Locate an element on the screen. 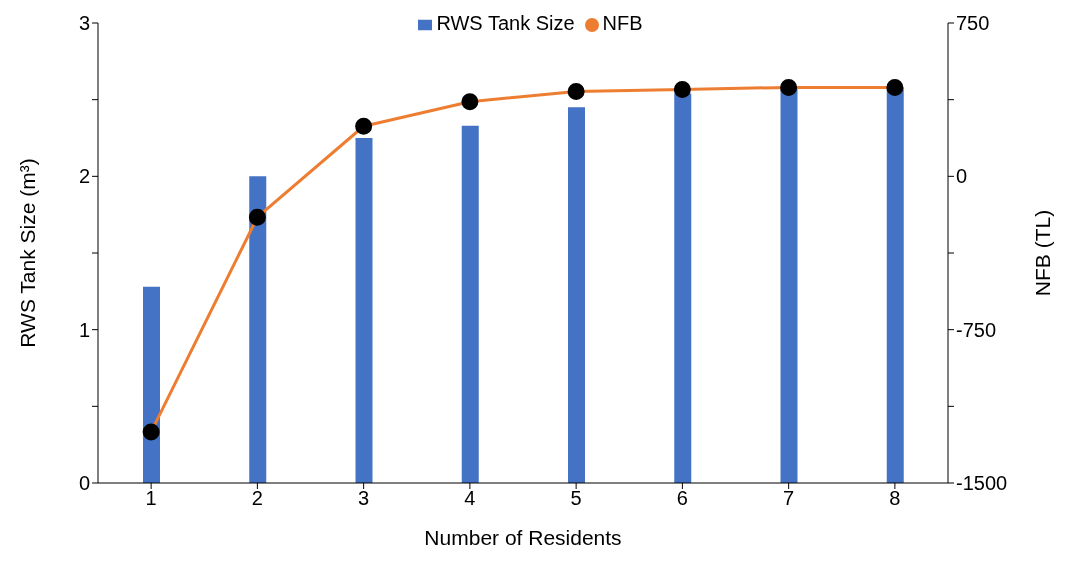 The image size is (1071, 565). y2-tick-label: 0 is located at coordinates (962, 176).